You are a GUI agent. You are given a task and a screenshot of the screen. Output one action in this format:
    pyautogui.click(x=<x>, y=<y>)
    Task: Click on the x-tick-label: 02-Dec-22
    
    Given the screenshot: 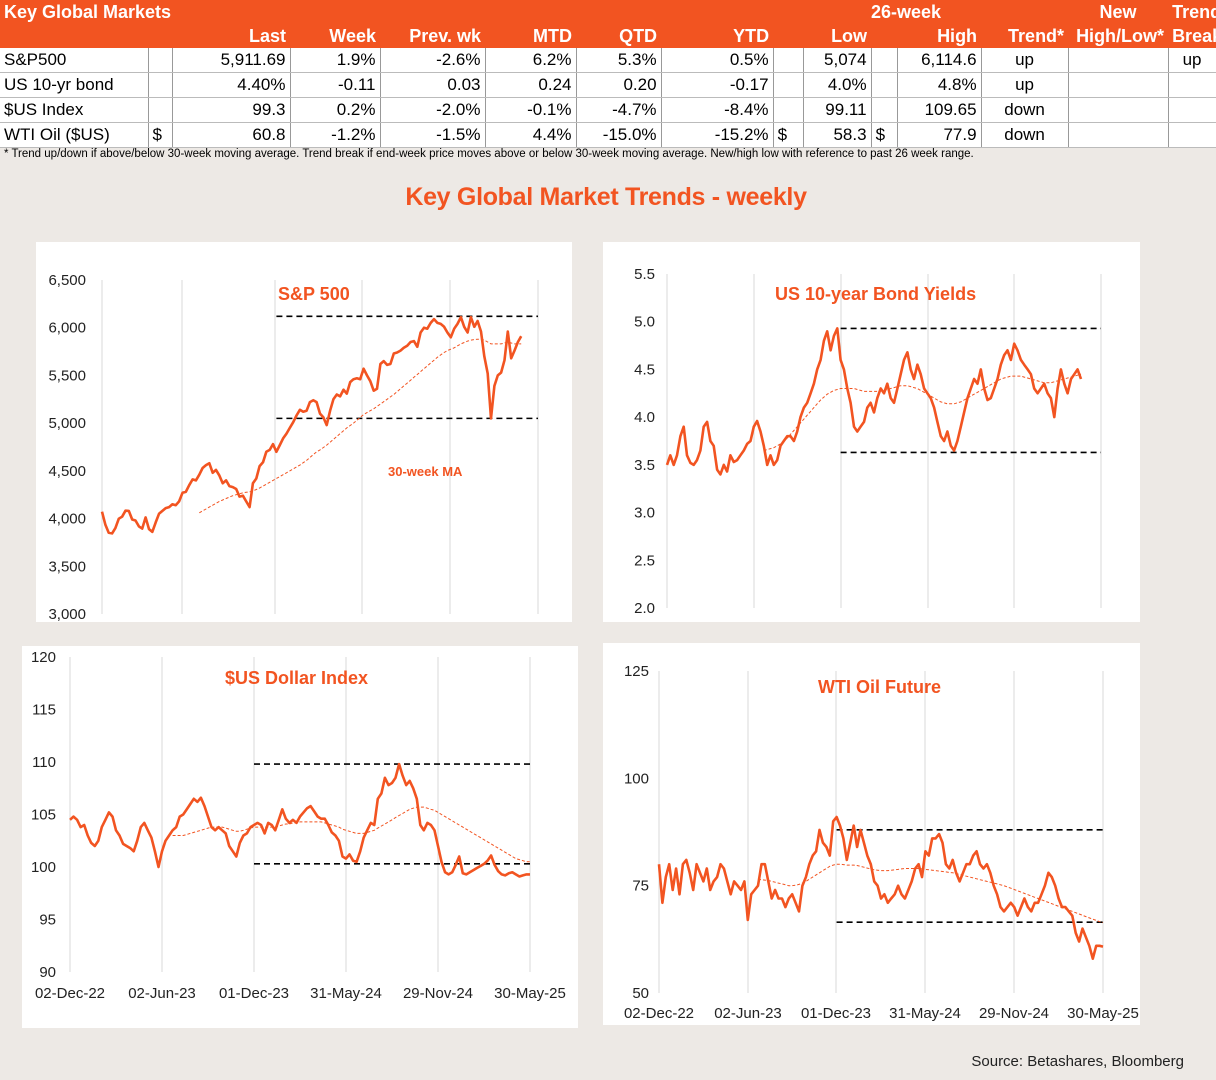 What is the action you would take?
    pyautogui.click(x=70, y=993)
    